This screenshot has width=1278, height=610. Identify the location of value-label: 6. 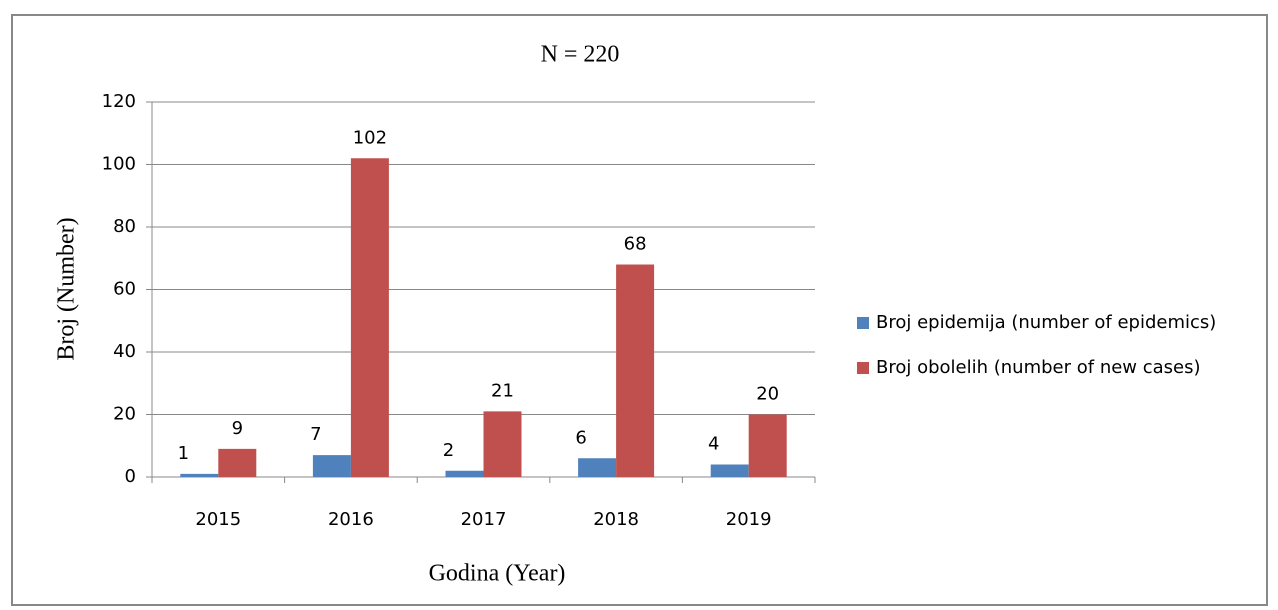
(580, 437).